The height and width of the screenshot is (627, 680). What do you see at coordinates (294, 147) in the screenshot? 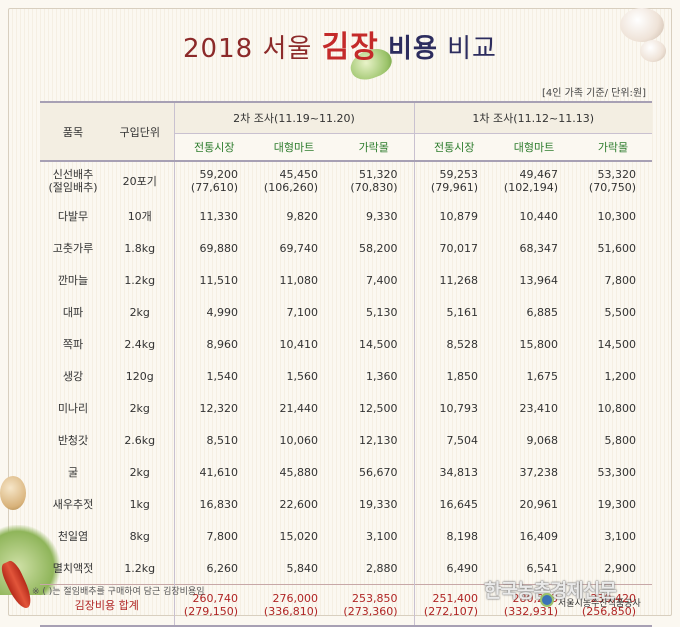
I see `header-round2-mart: 대형마트` at bounding box center [294, 147].